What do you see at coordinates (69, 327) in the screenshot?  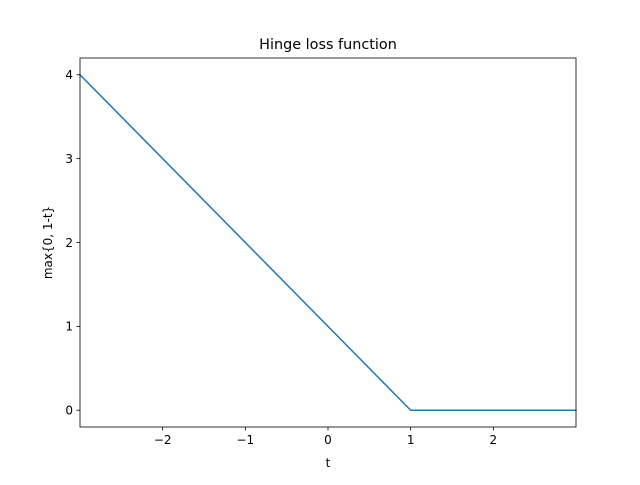 I see `y-tick-label: 1` at bounding box center [69, 327].